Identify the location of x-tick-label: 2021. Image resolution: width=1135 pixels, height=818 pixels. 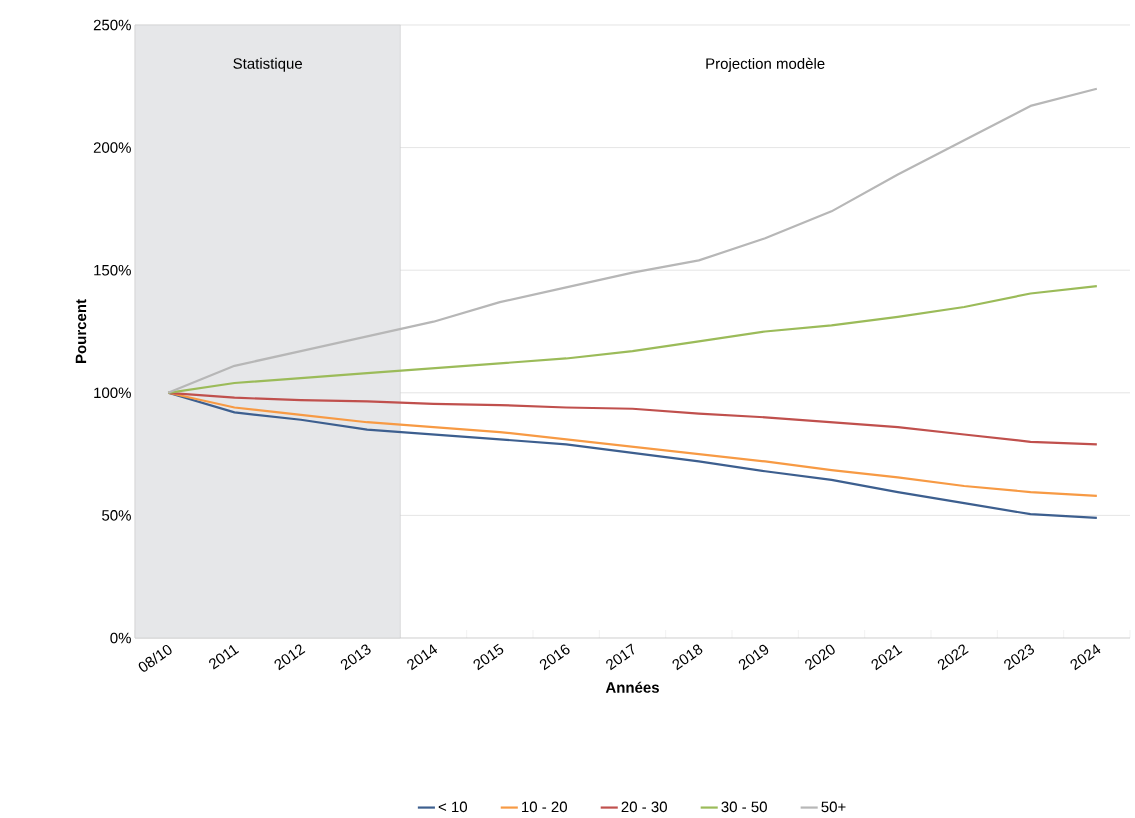
(887, 658).